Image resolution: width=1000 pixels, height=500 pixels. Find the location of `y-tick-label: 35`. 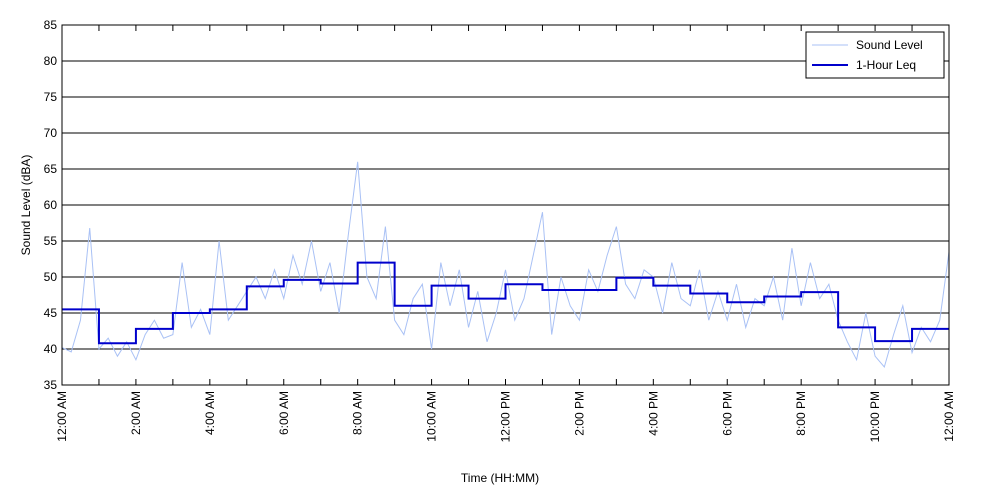

y-tick-label: 35 is located at coordinates (51, 385).